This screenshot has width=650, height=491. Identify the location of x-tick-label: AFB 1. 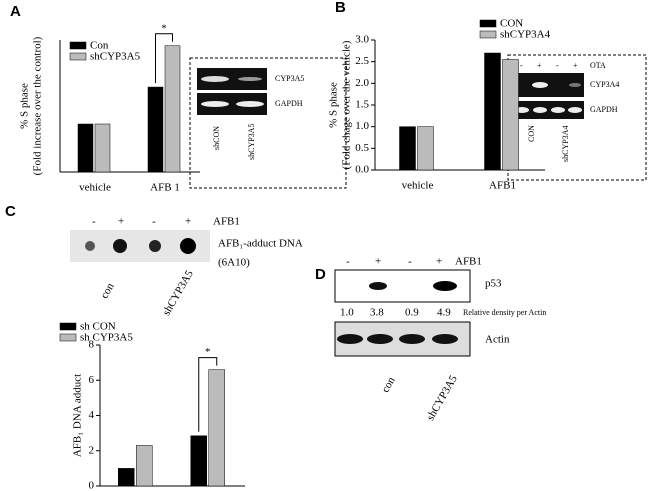
(165, 188).